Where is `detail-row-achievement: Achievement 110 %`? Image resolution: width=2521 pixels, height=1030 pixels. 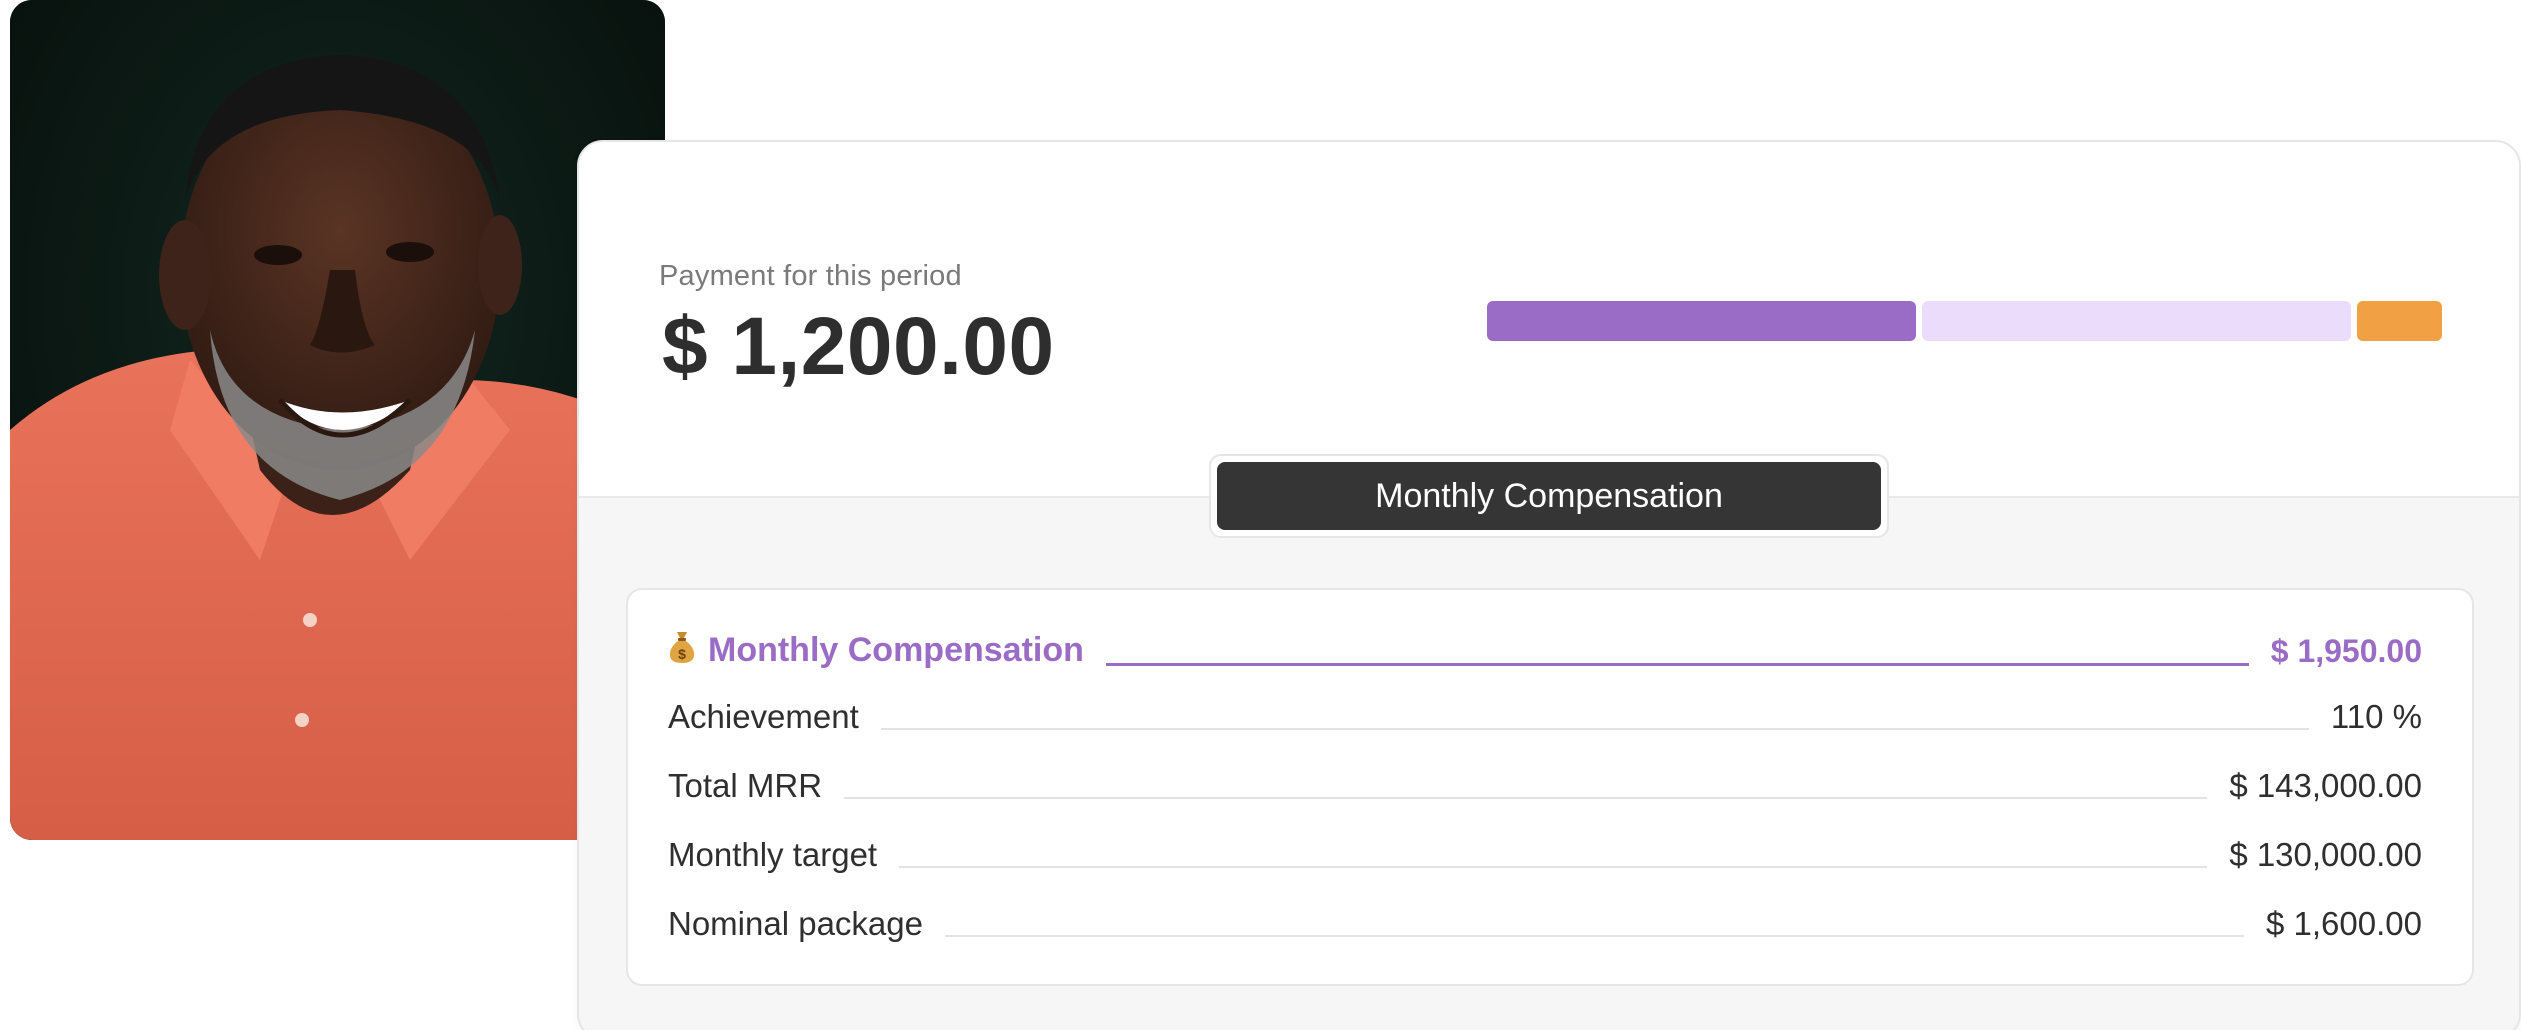
detail-row-achievement: Achievement 110 % is located at coordinates (1545, 714).